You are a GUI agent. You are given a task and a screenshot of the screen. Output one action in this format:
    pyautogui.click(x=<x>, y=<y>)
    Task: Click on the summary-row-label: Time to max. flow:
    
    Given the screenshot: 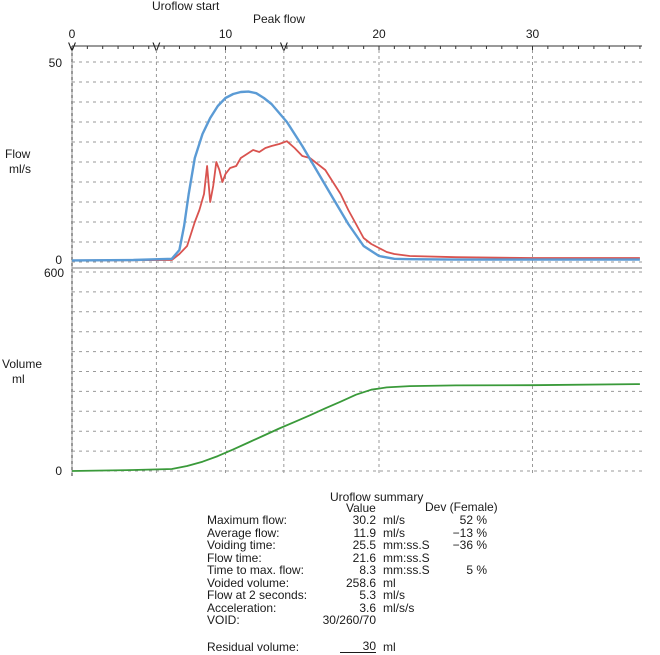 What is the action you would take?
    pyautogui.click(x=255, y=570)
    